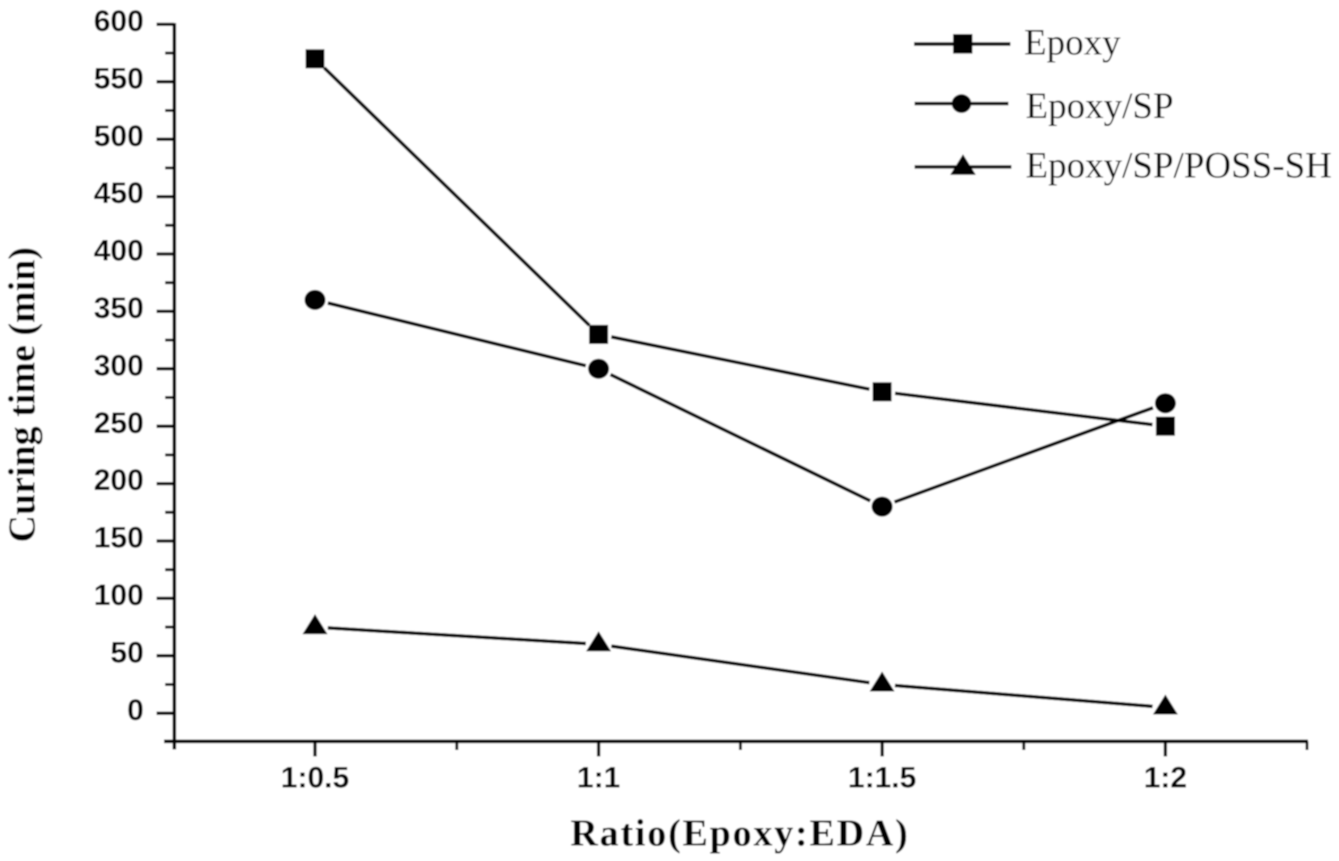 The width and height of the screenshot is (1339, 861). What do you see at coordinates (598, 778) in the screenshot?
I see `svg-text: 1:1` at bounding box center [598, 778].